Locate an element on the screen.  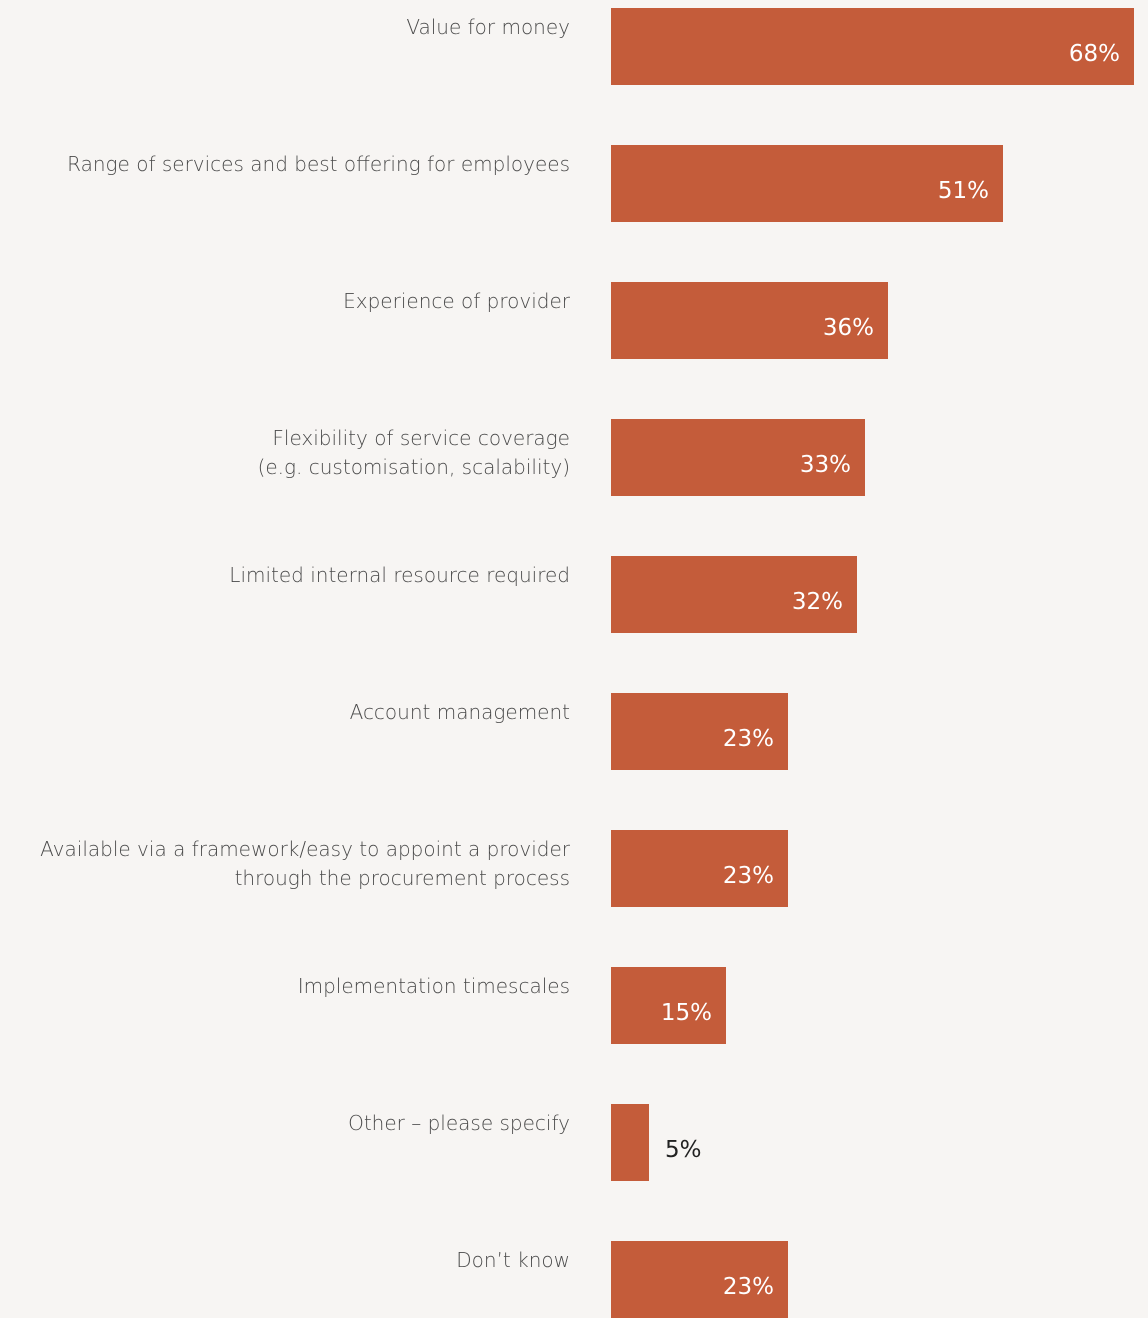
category-label-line: Account management is located at coordinates (459, 712).